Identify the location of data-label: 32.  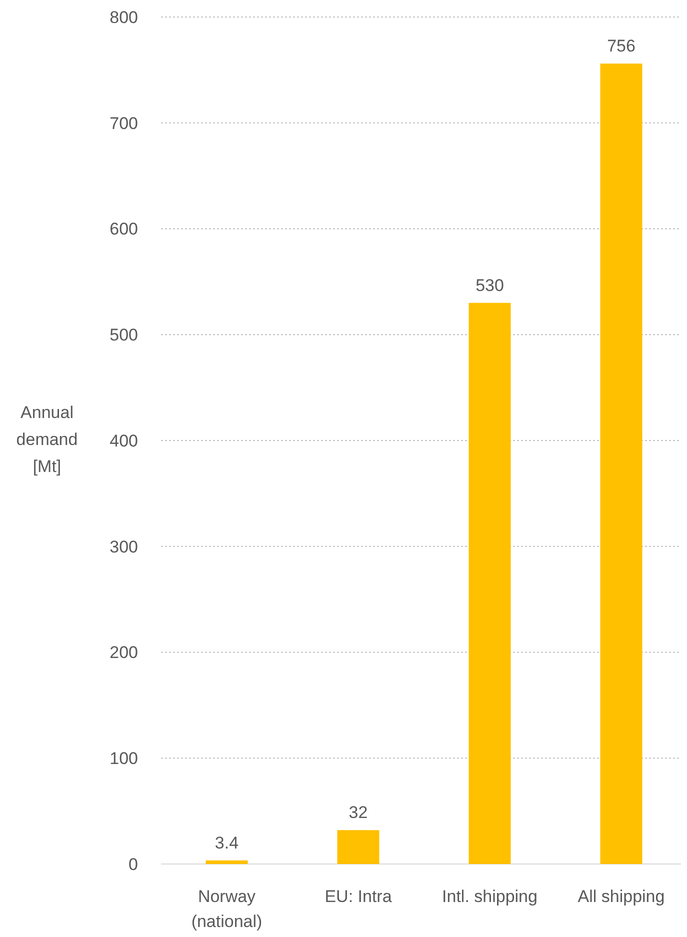
(358, 812).